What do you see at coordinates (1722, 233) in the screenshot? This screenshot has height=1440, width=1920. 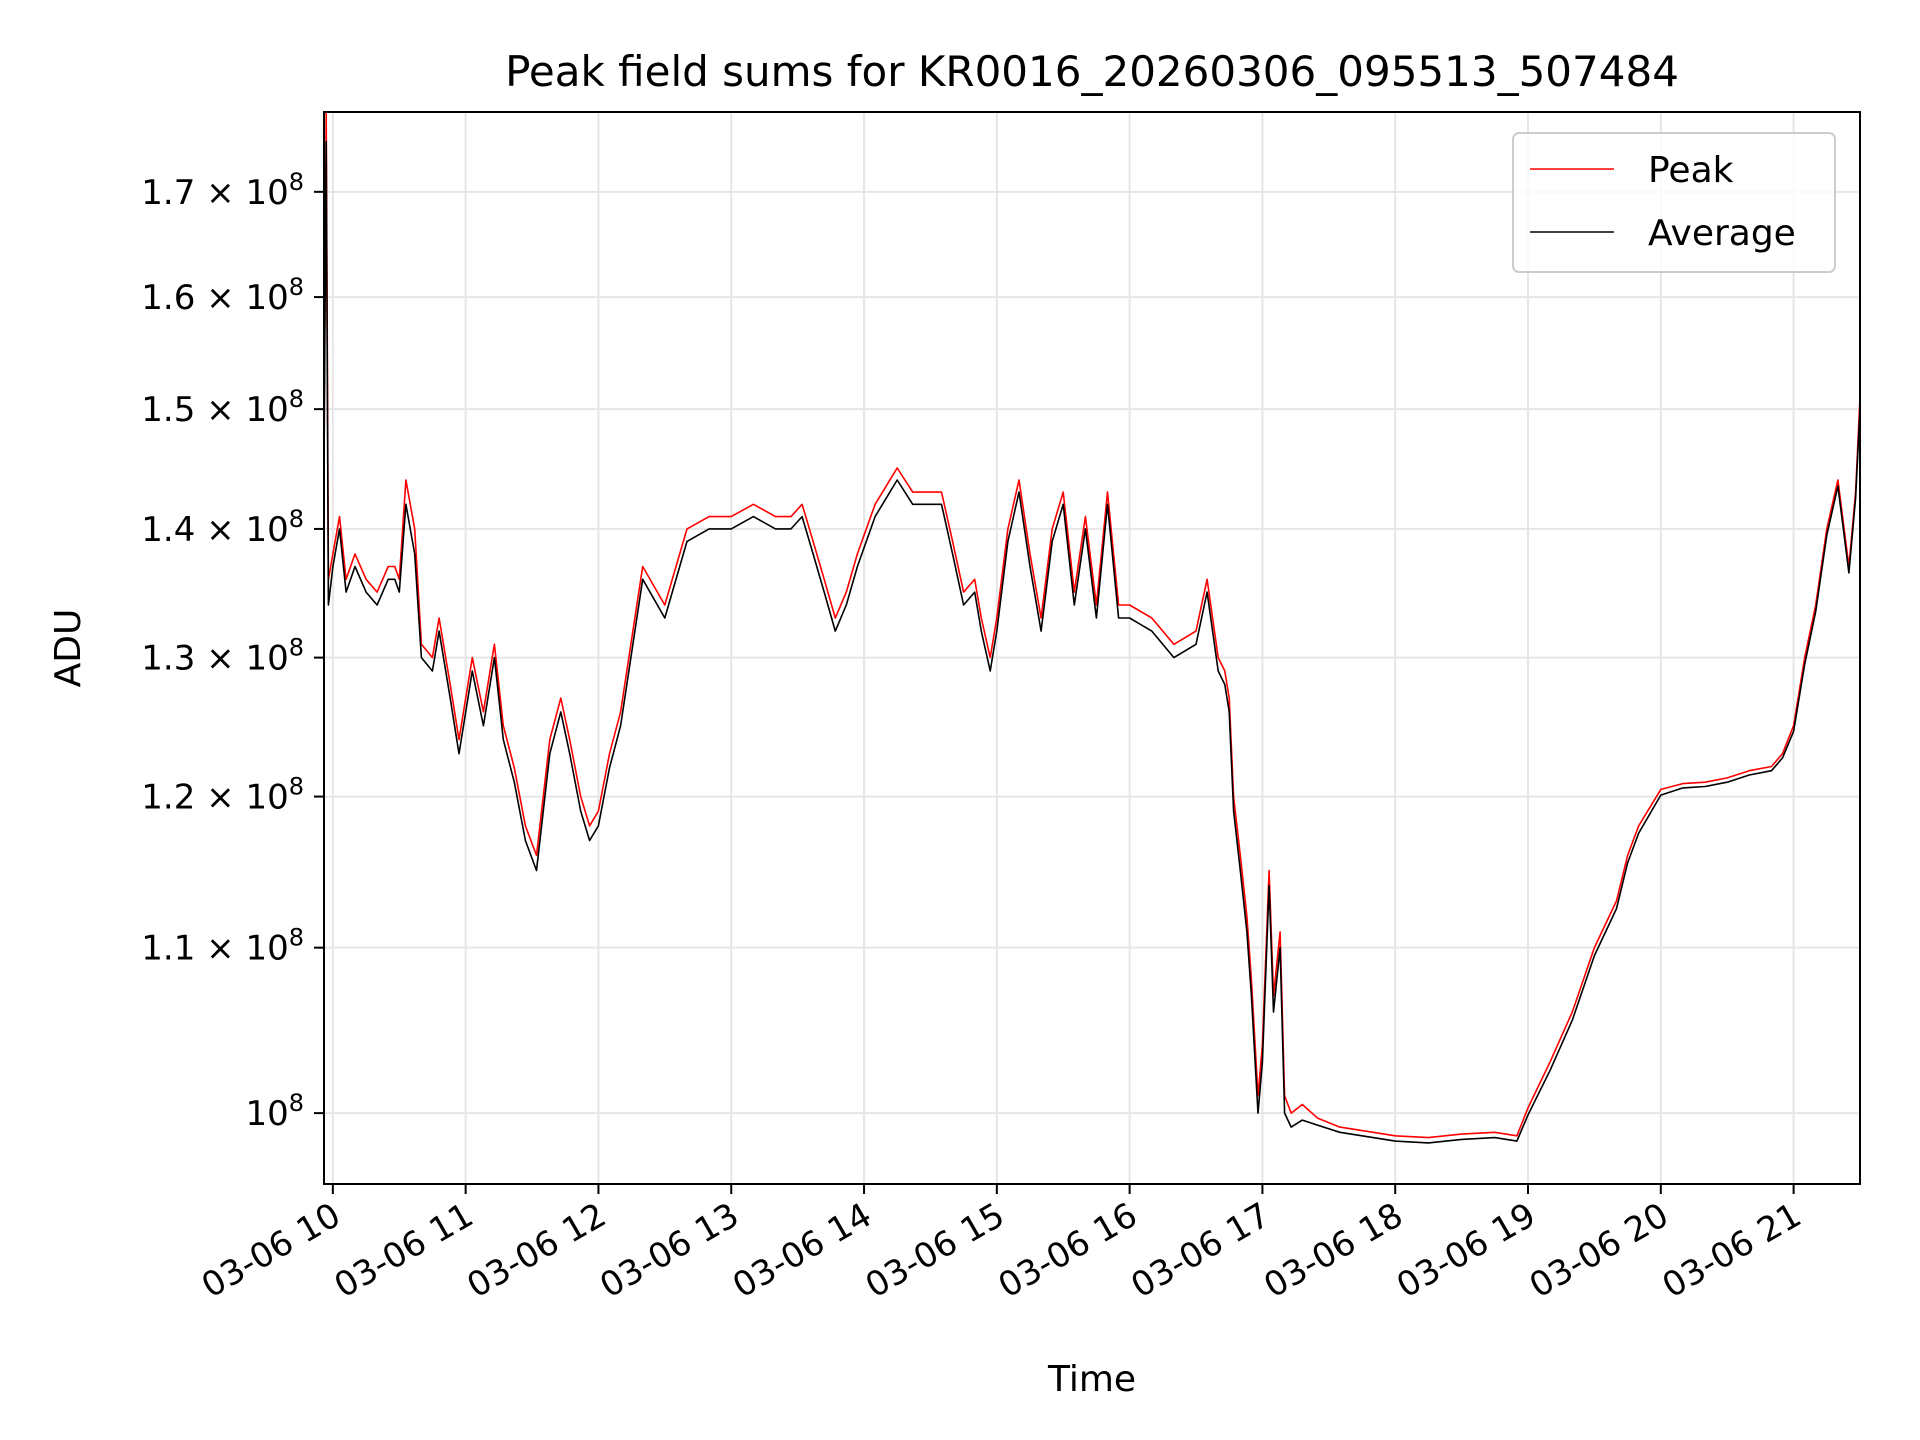 I see `legend-label-average: Average` at bounding box center [1722, 233].